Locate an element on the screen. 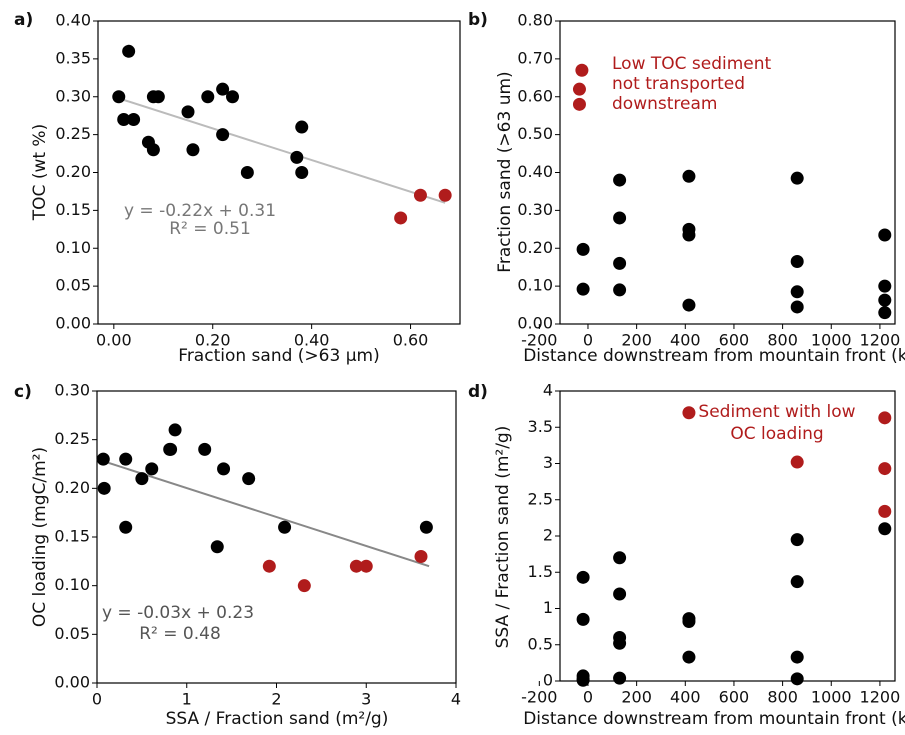  y-tick-label: 1.5 is located at coordinates (540, 571).